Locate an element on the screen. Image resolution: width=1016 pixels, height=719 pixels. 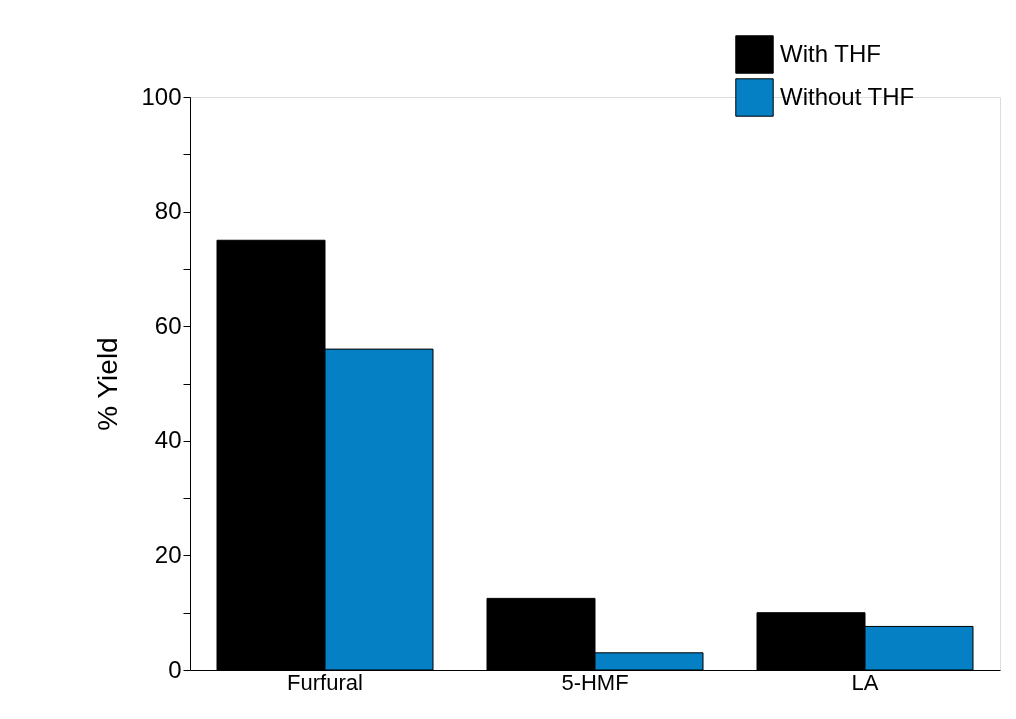
y-tick-label: 20 is located at coordinates (168, 554).